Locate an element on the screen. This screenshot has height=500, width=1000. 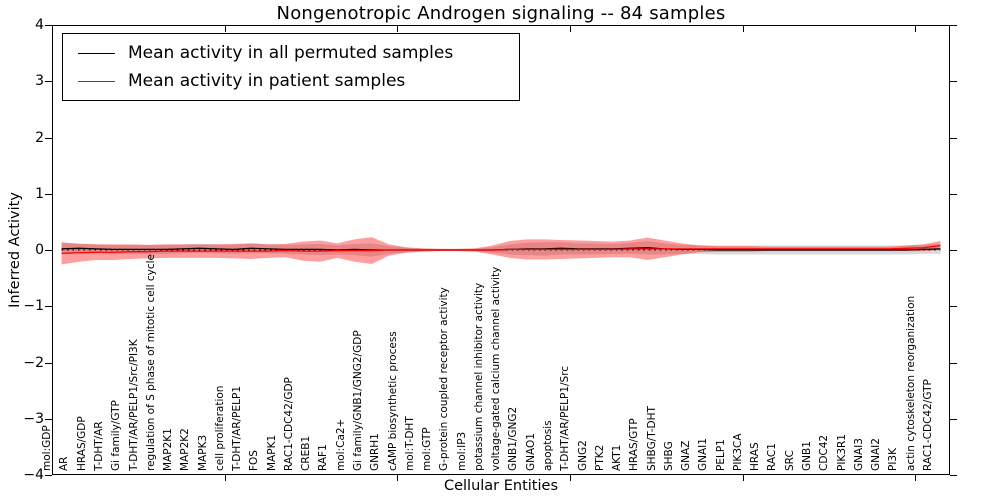
x-category-label: GNAI1 is located at coordinates (703, 454).